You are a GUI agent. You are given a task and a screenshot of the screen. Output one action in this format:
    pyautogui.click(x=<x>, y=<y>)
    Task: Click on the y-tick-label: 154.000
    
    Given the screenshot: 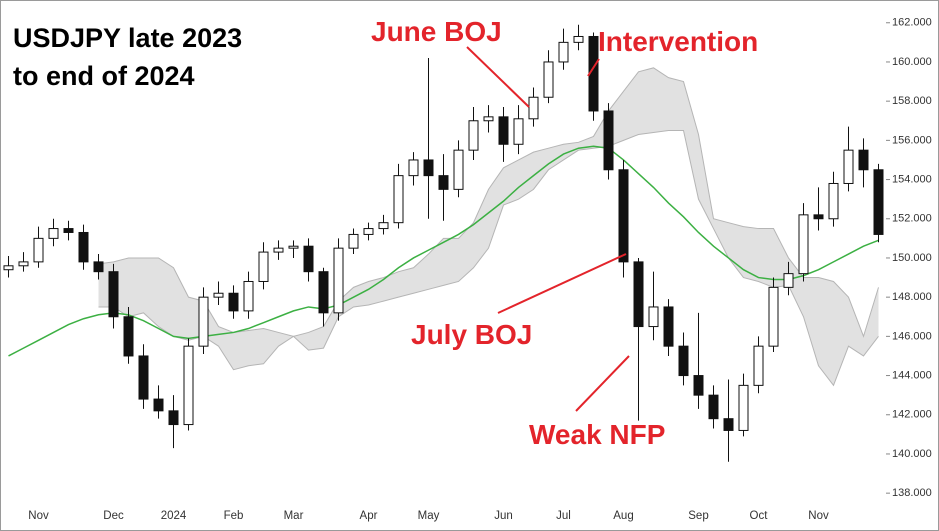 What is the action you would take?
    pyautogui.click(x=912, y=179)
    